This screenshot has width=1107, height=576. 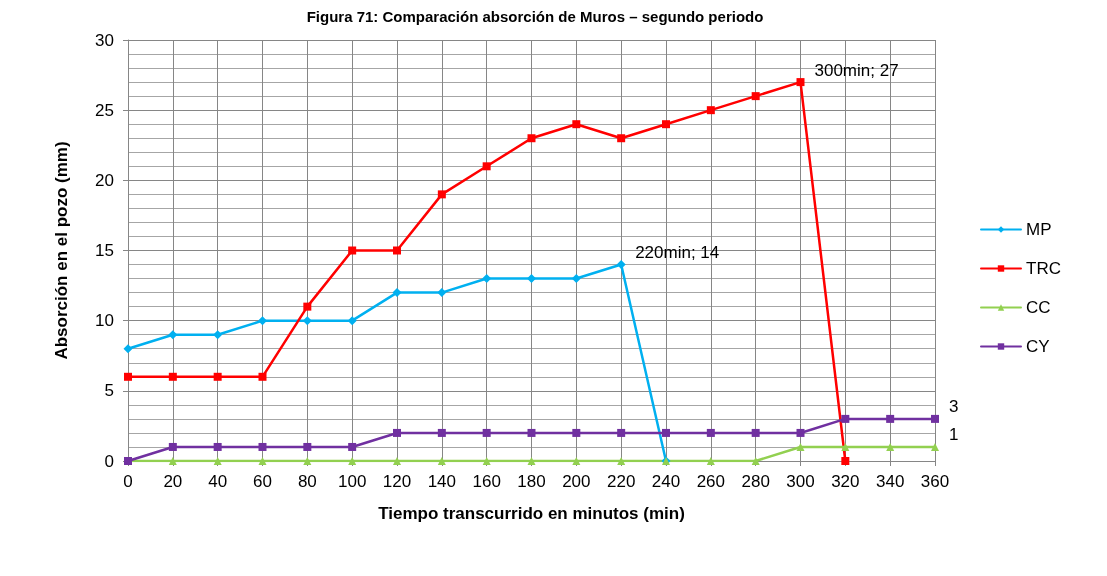 What do you see at coordinates (104, 250) in the screenshot?
I see `y-tick-label: 15` at bounding box center [104, 250].